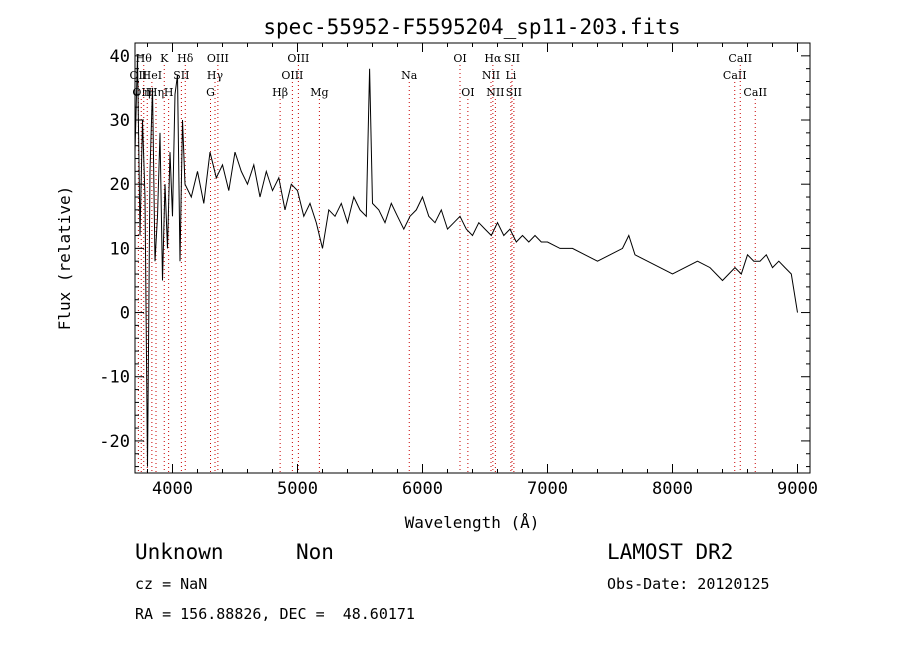 Image resolution: width=900 pixels, height=650 pixels. Describe the element at coordinates (120, 185) in the screenshot. I see `y-tick-label: 20` at that location.